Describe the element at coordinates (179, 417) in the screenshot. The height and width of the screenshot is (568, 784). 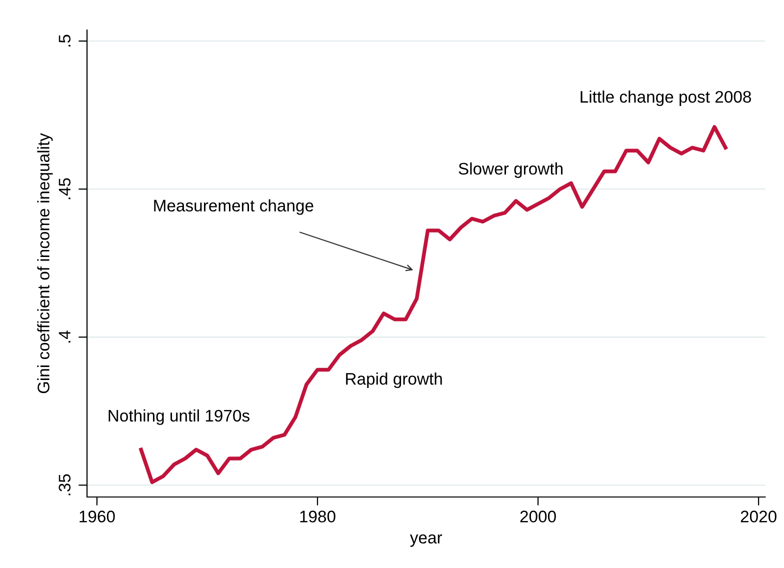
I see `annotation: Nothing until 1970s` at that location.